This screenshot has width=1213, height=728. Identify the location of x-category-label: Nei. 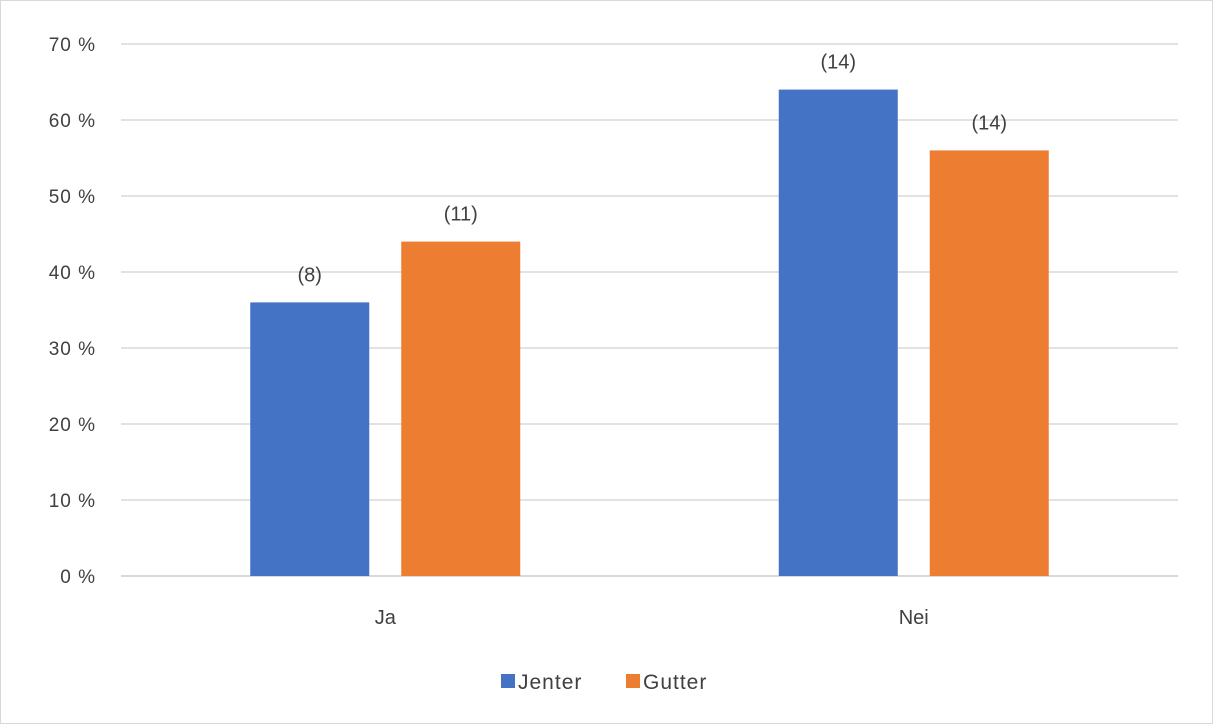
(914, 618).